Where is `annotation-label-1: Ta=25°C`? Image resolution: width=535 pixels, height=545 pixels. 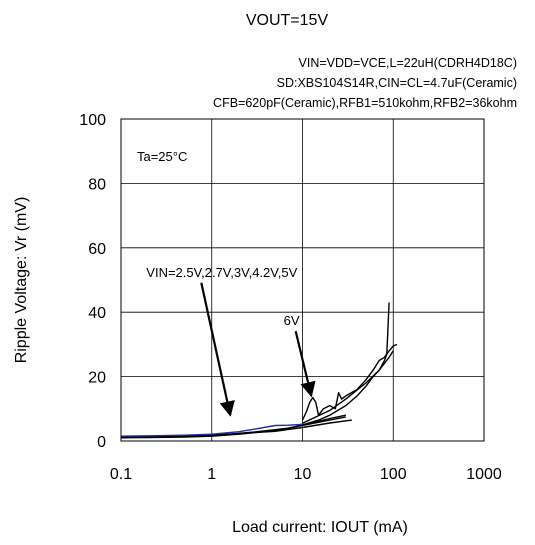 annotation-label-1: Ta=25°C is located at coordinates (162, 156).